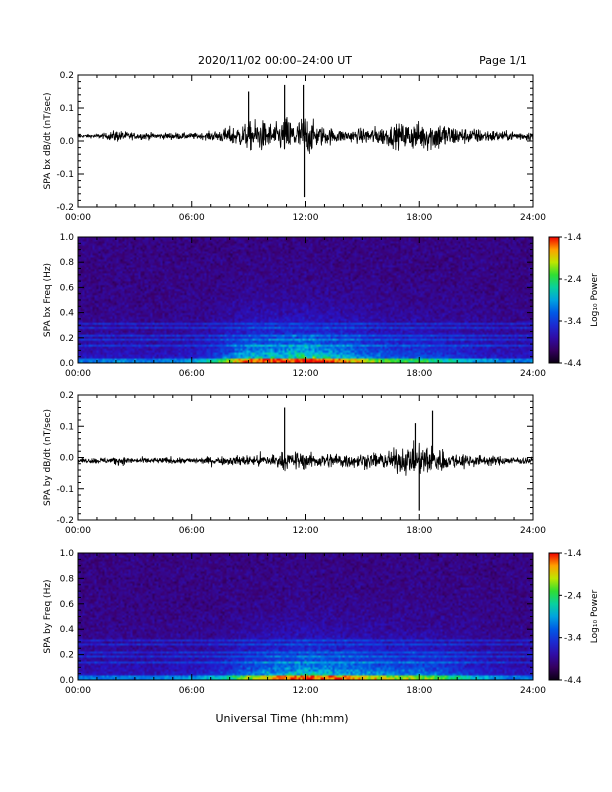 The width and height of the screenshot is (612, 792). I want to click on y-axis-label: SPA bx dB/dt (nT/sec), so click(48, 141).